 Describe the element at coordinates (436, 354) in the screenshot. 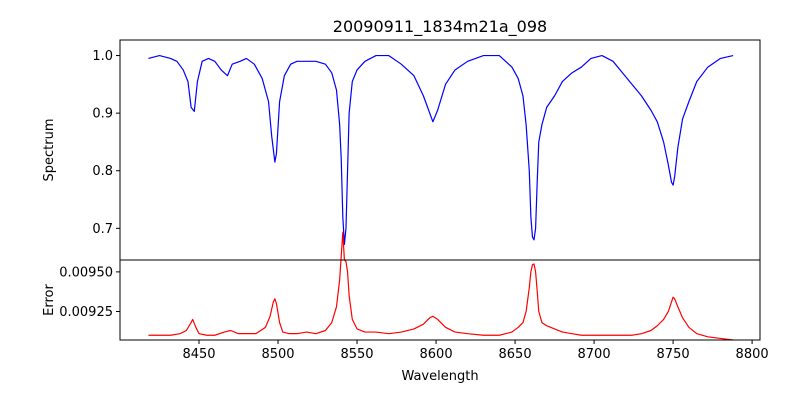

I see `x-tick-label: 8600` at that location.